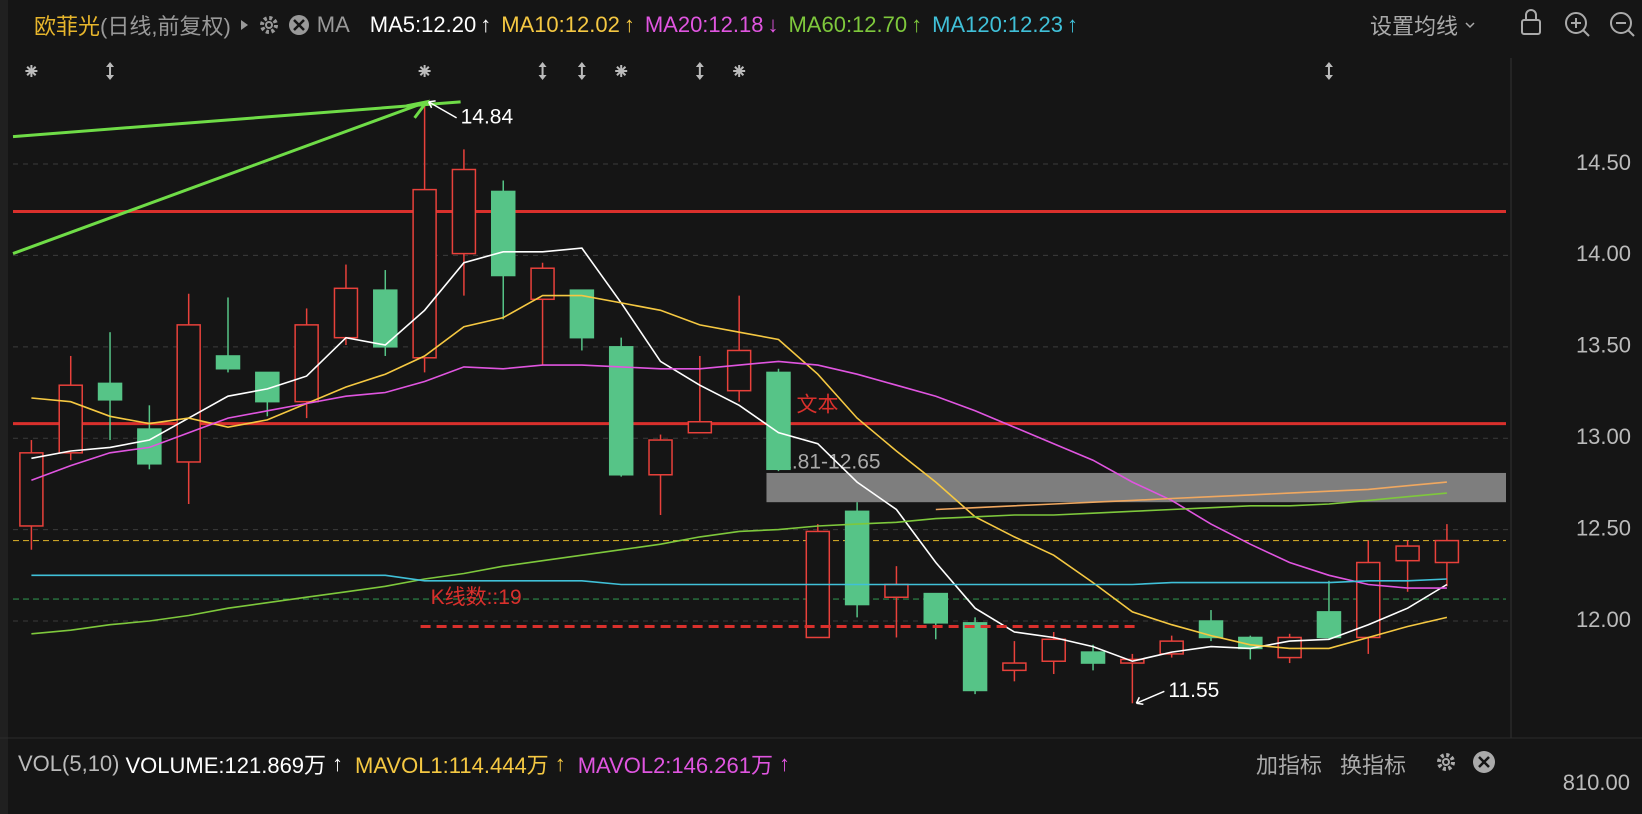 The image size is (1642, 814). Describe the element at coordinates (165, 26) in the screenshot. I see `period: (日线,前复权)` at that location.